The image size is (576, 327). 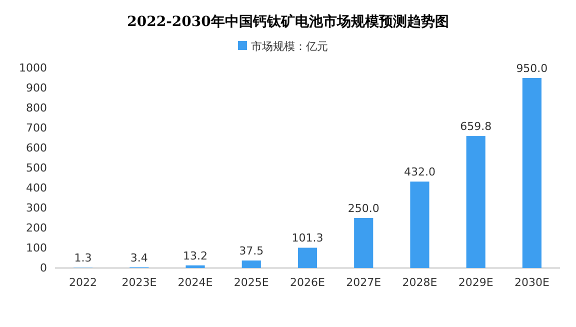 I want to click on y-tick-label: 700, so click(x=36, y=128).